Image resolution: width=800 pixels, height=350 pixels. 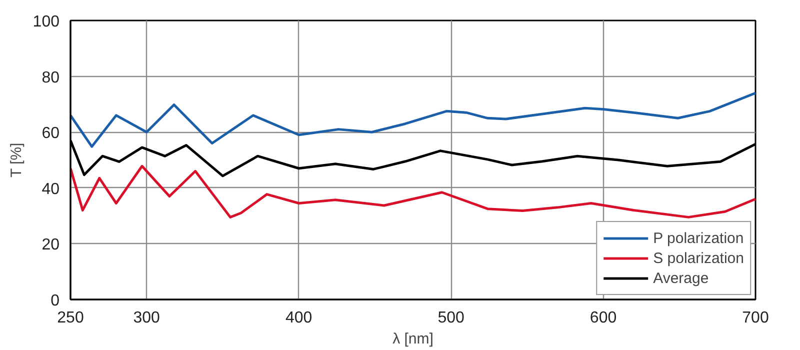 What do you see at coordinates (70, 318) in the screenshot?
I see `x-tick-label: 250` at bounding box center [70, 318].